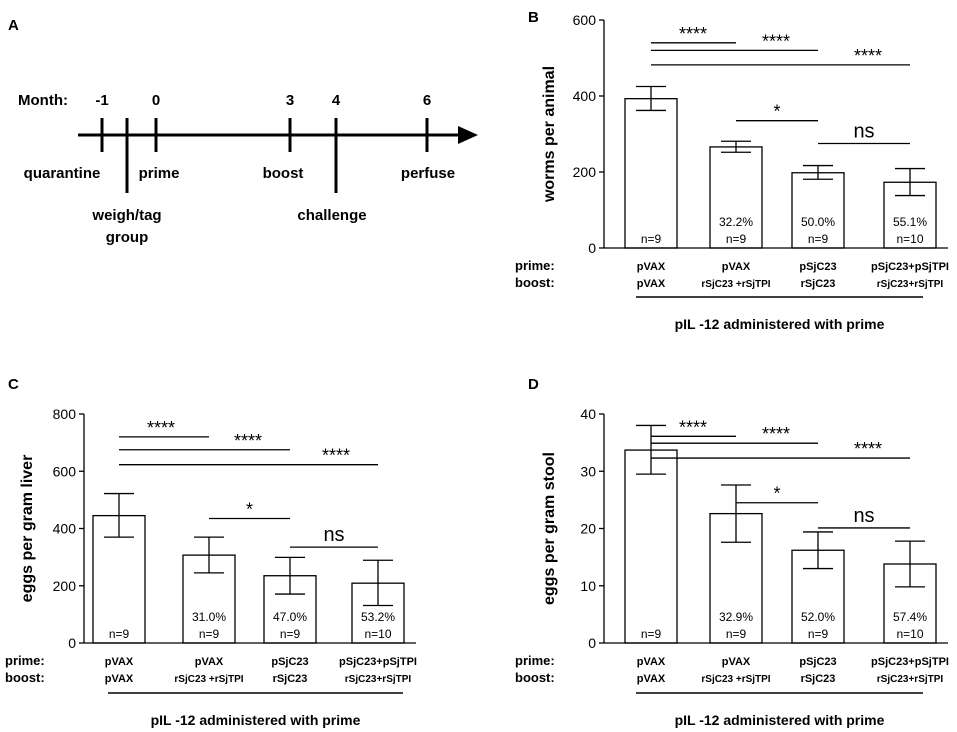  I want to click on y-tick-label: 30, so click(588, 471).